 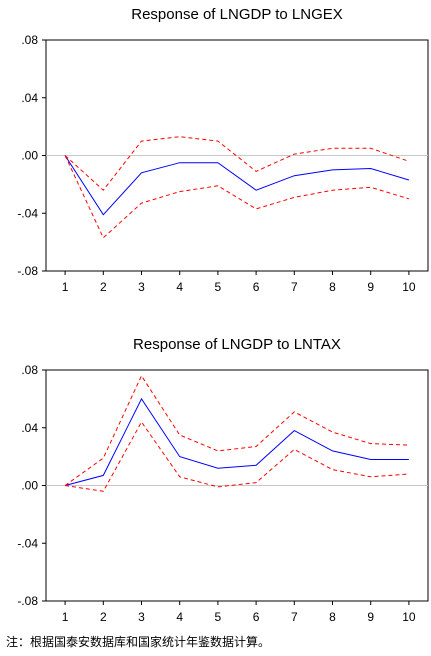 I want to click on chart-title: Response of LNGDP to LNTAX, so click(x=237, y=344).